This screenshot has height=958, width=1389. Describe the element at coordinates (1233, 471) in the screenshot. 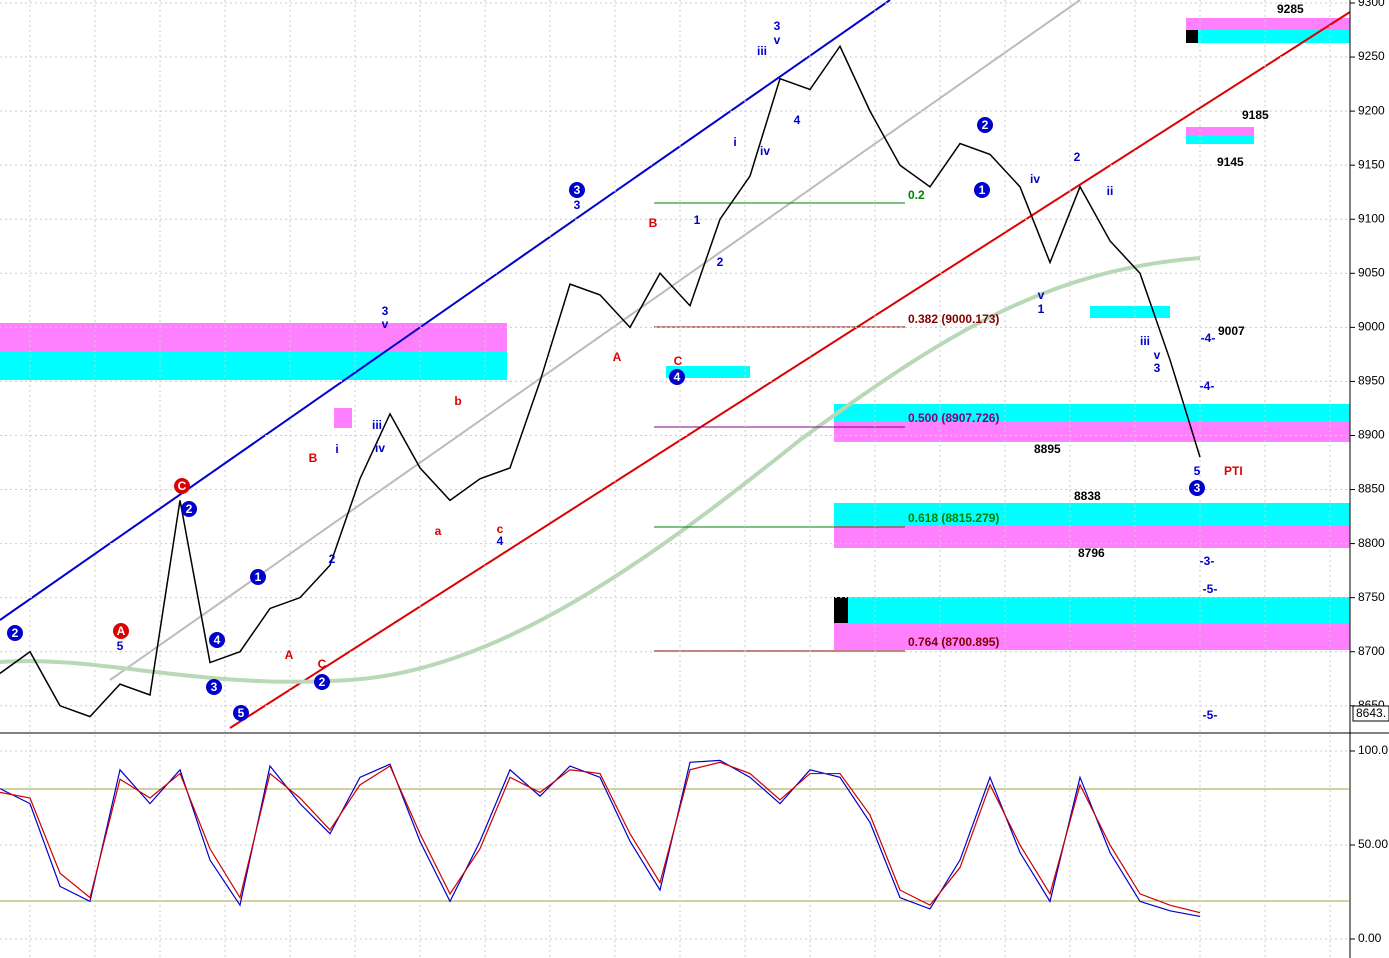

I see `price-label: PTI` at that location.